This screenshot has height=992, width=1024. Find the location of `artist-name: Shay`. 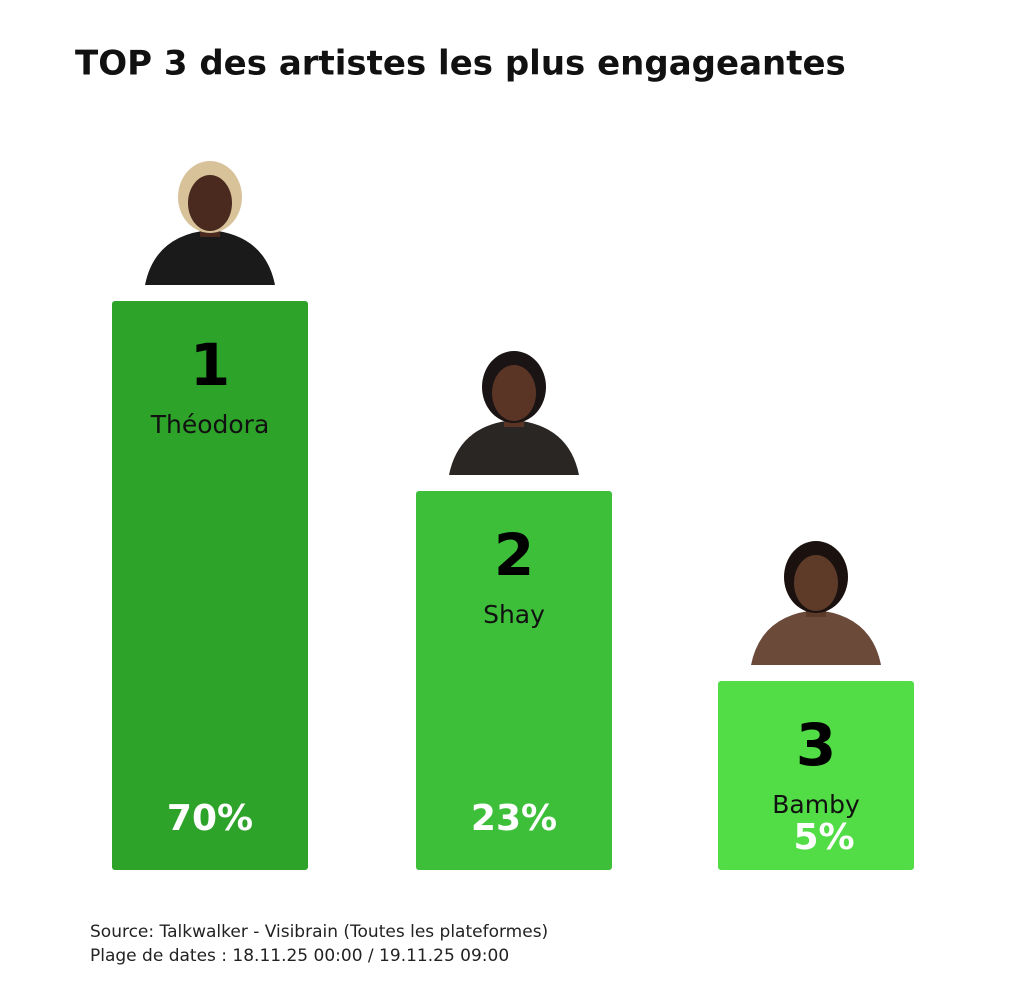

artist-name: Shay is located at coordinates (514, 614).